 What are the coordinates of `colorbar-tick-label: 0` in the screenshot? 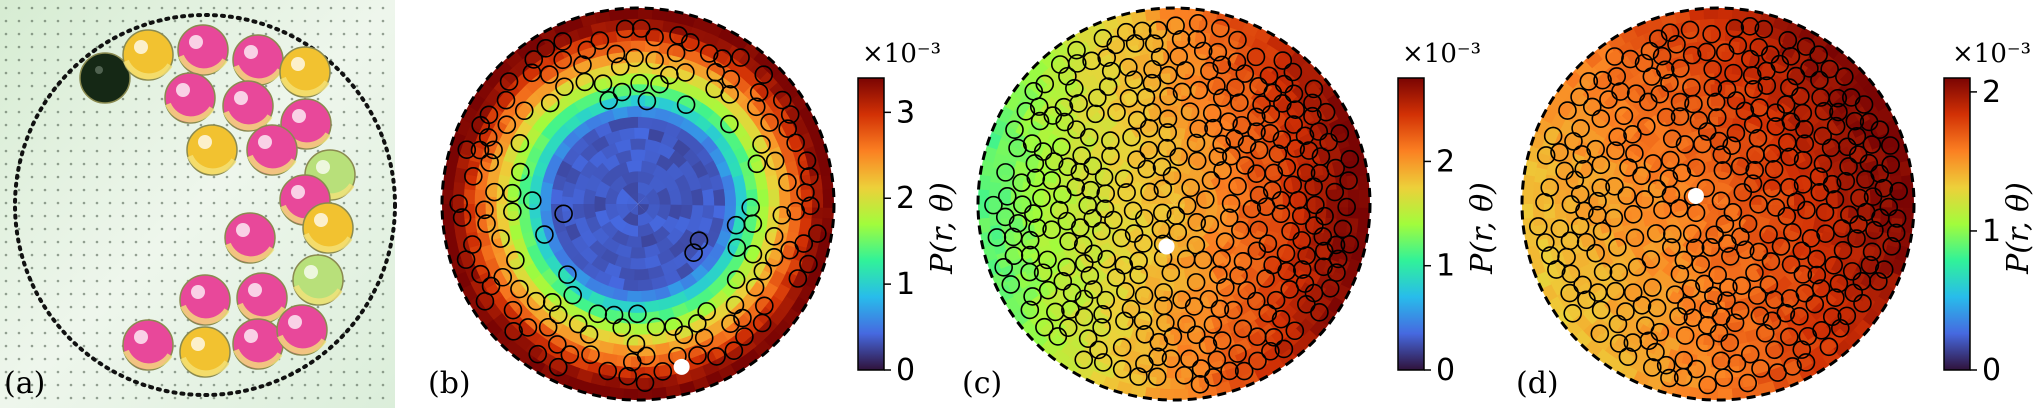 It's located at (1445, 370).